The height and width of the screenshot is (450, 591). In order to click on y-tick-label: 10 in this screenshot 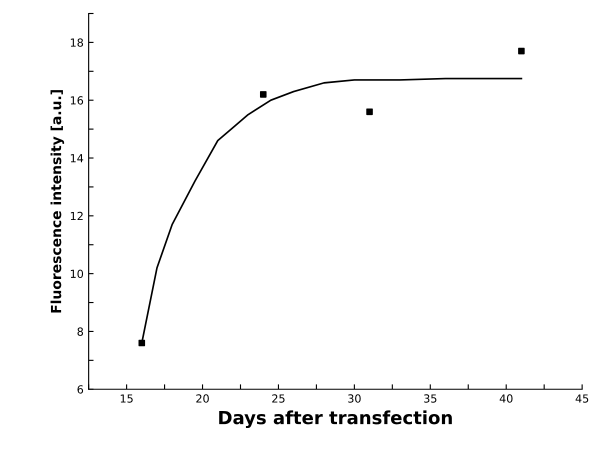, I will do `click(77, 274)`.